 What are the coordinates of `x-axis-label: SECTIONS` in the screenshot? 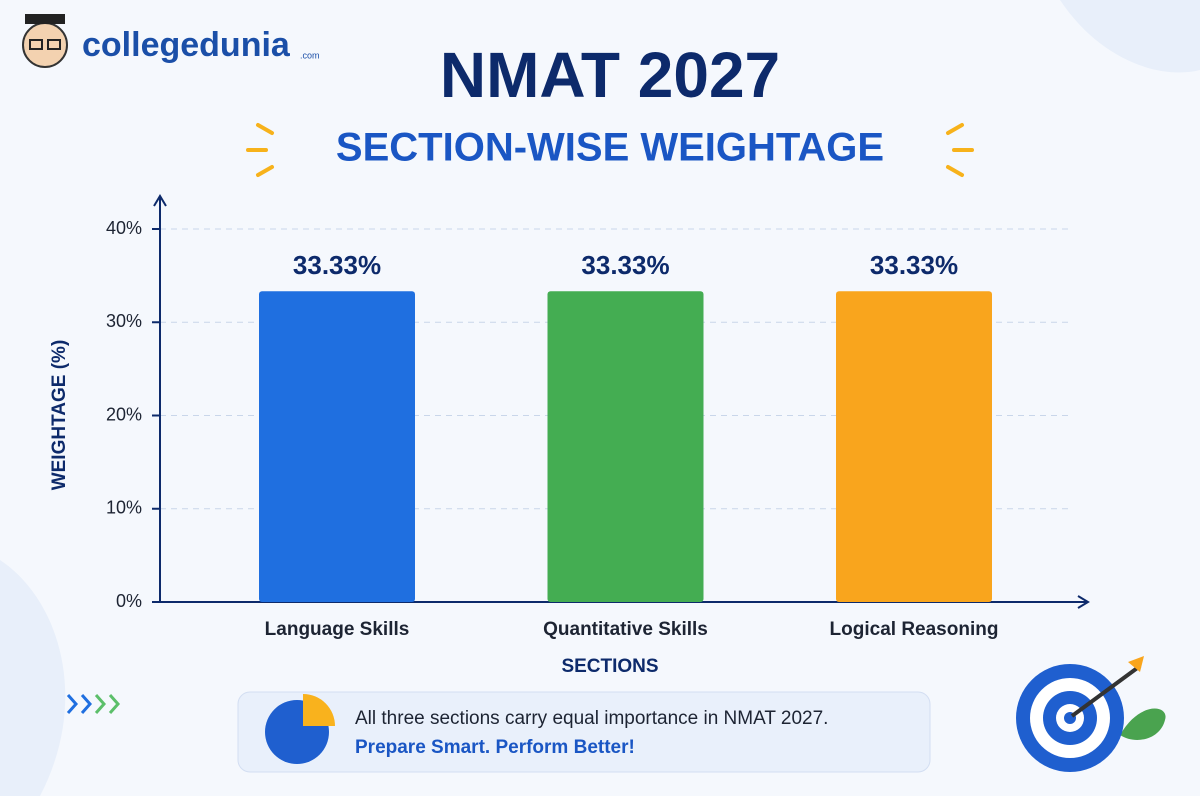 It's located at (609, 666).